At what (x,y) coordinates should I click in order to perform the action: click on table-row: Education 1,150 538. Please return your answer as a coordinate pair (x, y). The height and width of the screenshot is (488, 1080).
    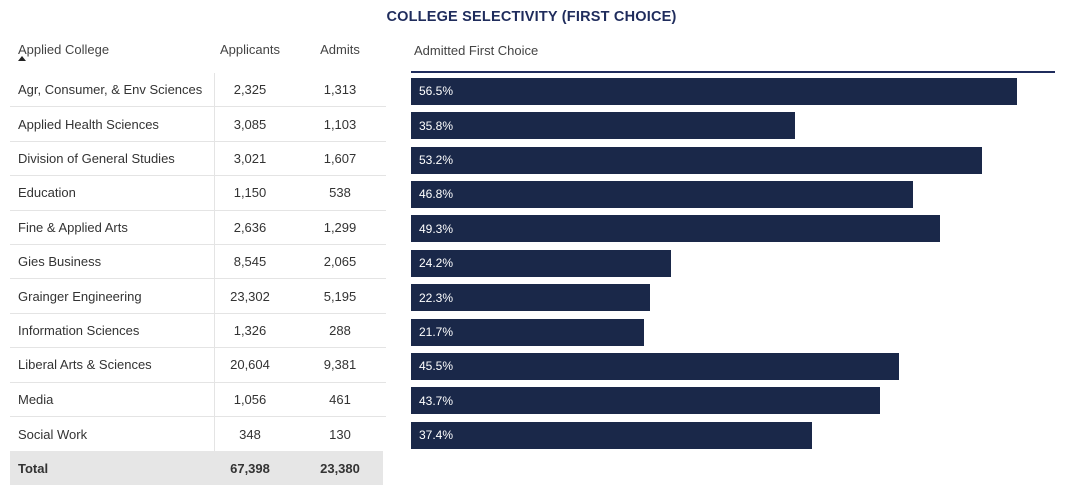
    Looking at the image, I should click on (198, 193).